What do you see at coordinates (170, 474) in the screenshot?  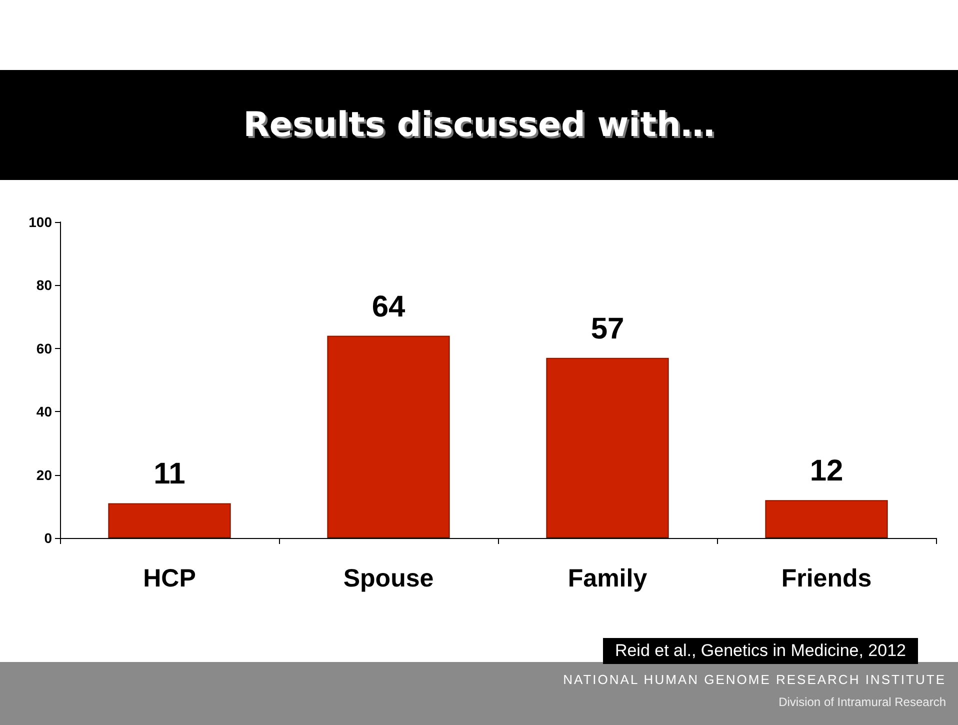 I see `data-label: 11` at bounding box center [170, 474].